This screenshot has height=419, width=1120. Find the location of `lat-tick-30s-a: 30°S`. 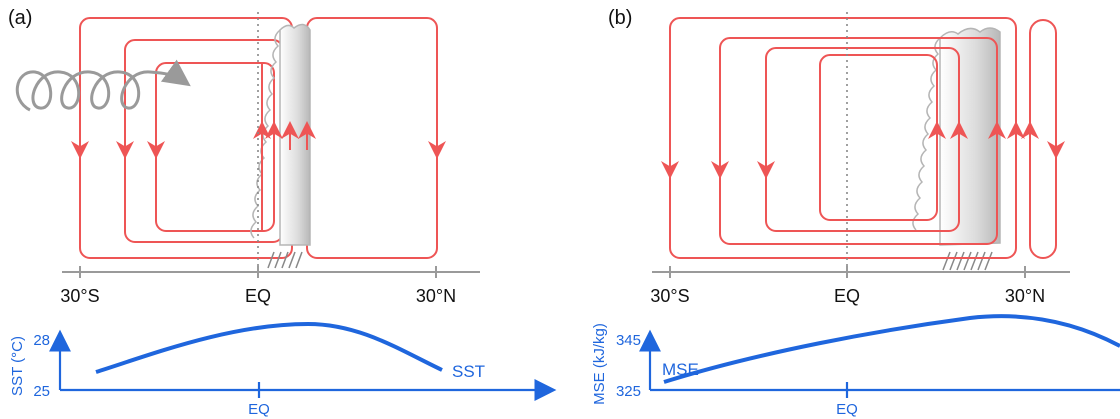

lat-tick-30s-a: 30°S is located at coordinates (79, 296).